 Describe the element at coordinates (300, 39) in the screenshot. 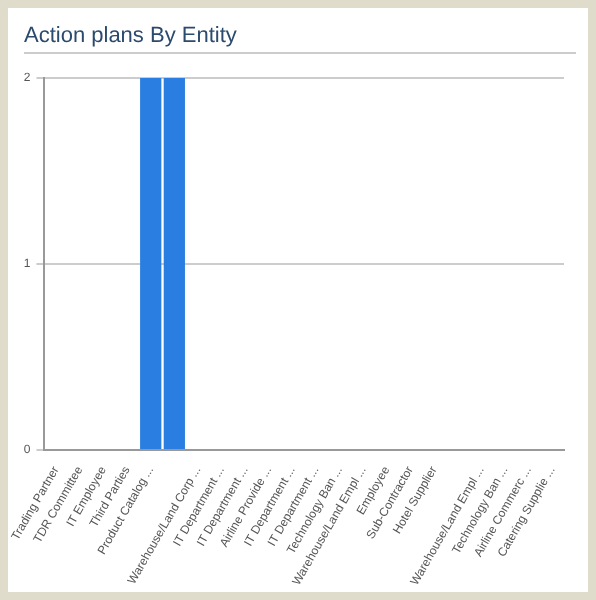

I see `chart-title: Action plans By Entity` at that location.